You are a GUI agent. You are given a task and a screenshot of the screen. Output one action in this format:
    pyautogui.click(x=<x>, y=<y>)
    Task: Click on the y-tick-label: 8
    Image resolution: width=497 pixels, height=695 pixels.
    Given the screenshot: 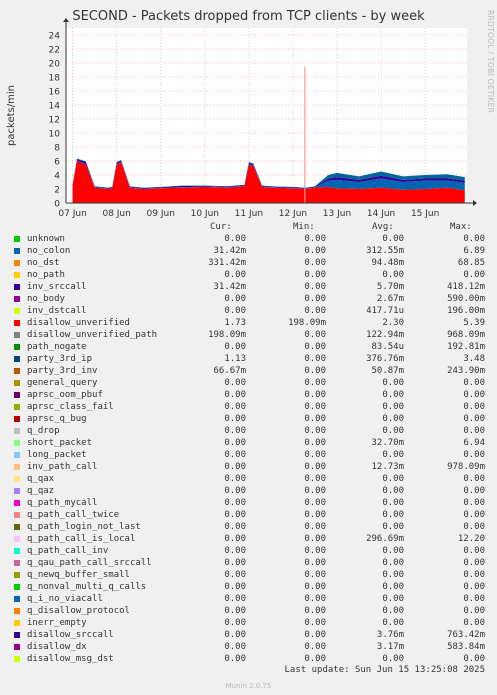 What is the action you would take?
    pyautogui.click(x=57, y=149)
    